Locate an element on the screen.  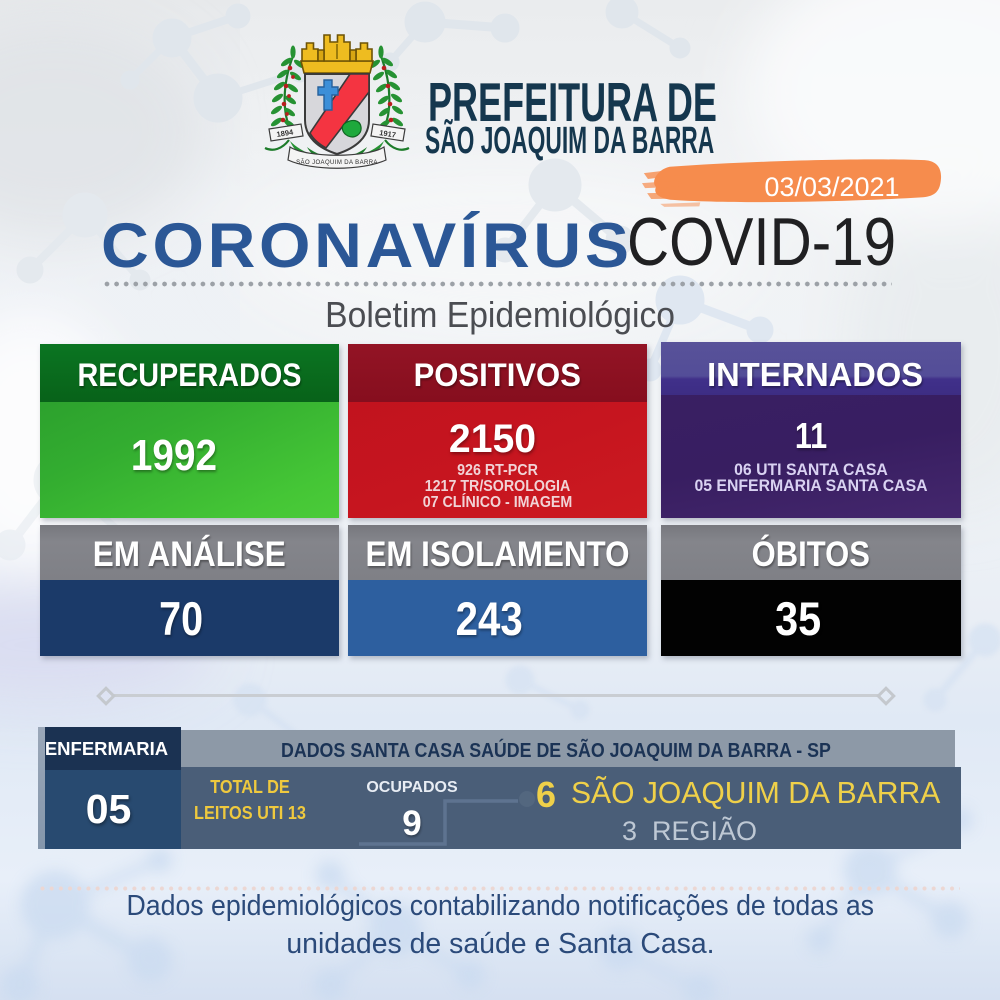
svg-text: SÃO JOAQUIM DA BARRA is located at coordinates (337, 162).